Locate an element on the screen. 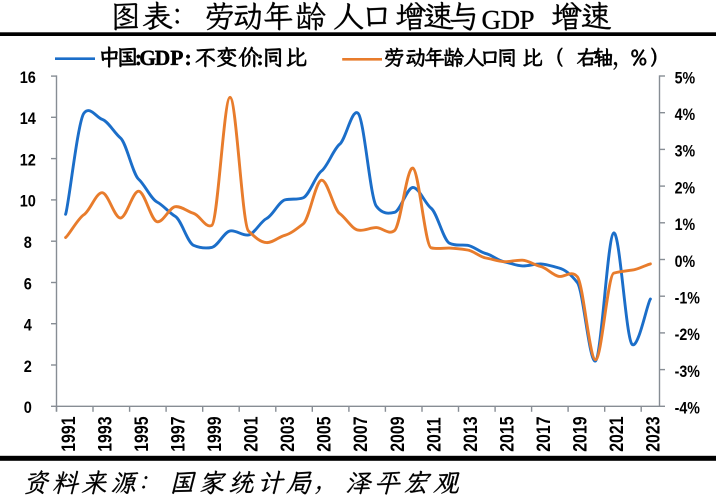 Image resolution: width=716 pixels, height=500 pixels. svg-text: 2021 is located at coordinates (617, 434).